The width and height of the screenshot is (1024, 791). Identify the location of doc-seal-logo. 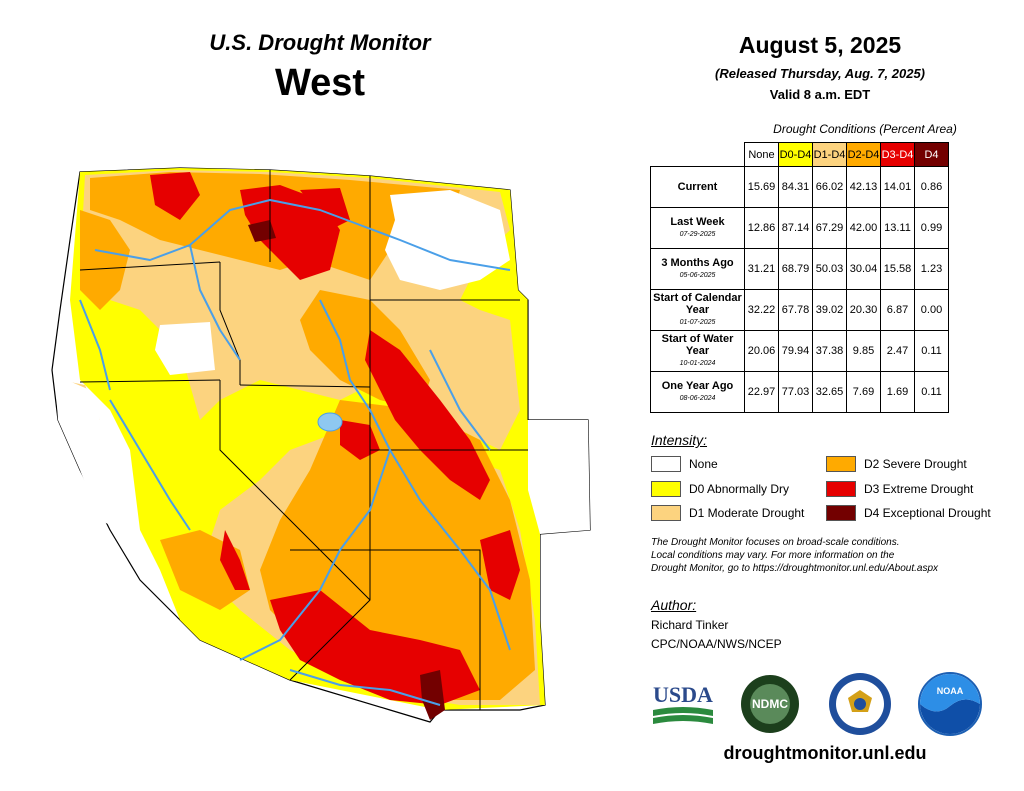
(860, 704).